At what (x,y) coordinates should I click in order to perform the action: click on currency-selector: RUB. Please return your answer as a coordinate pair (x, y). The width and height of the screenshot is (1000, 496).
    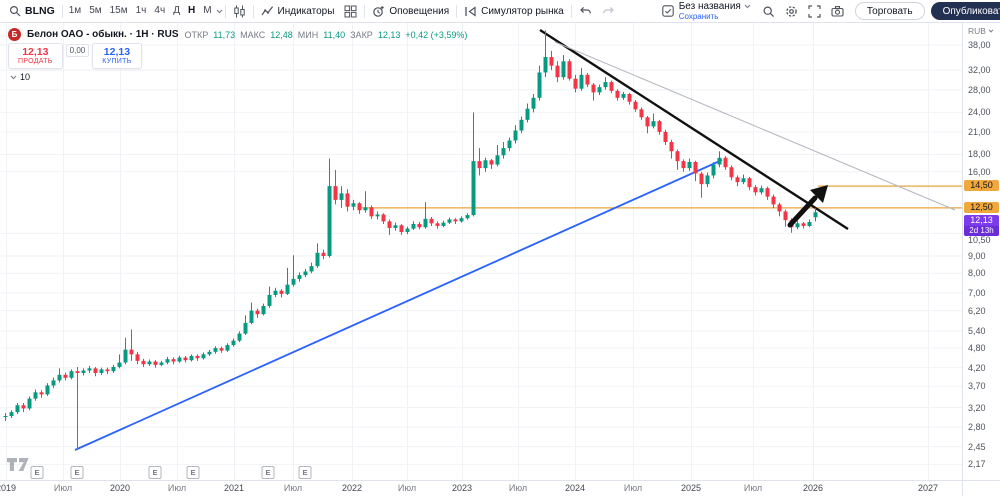
    Looking at the image, I should click on (981, 31).